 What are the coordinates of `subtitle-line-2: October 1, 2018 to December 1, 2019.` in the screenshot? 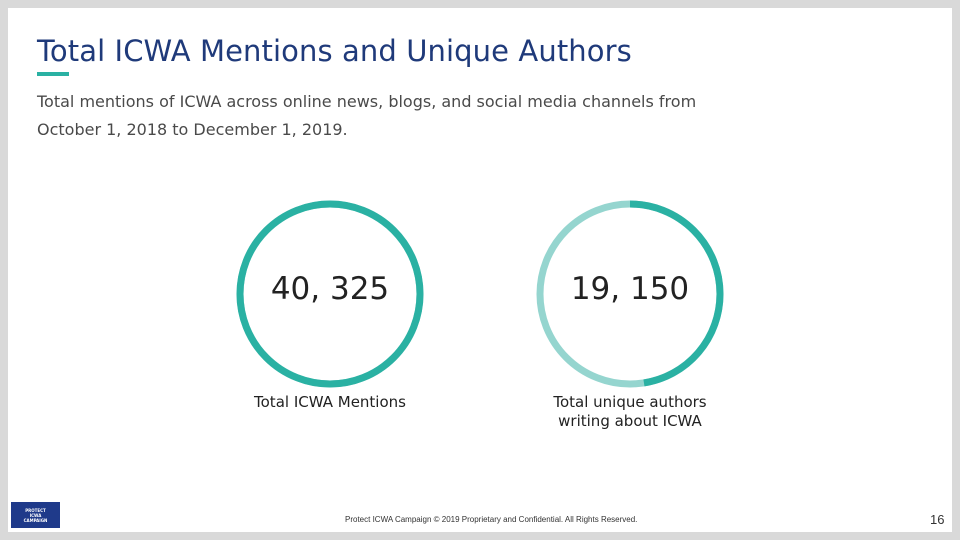 It's located at (192, 129).